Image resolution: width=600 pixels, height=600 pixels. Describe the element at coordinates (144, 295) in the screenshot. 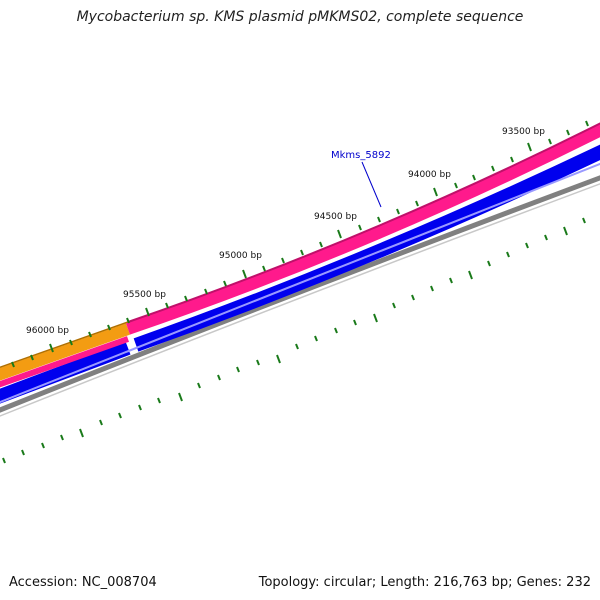

I see `bp-label-95500: 95500 bp` at that location.